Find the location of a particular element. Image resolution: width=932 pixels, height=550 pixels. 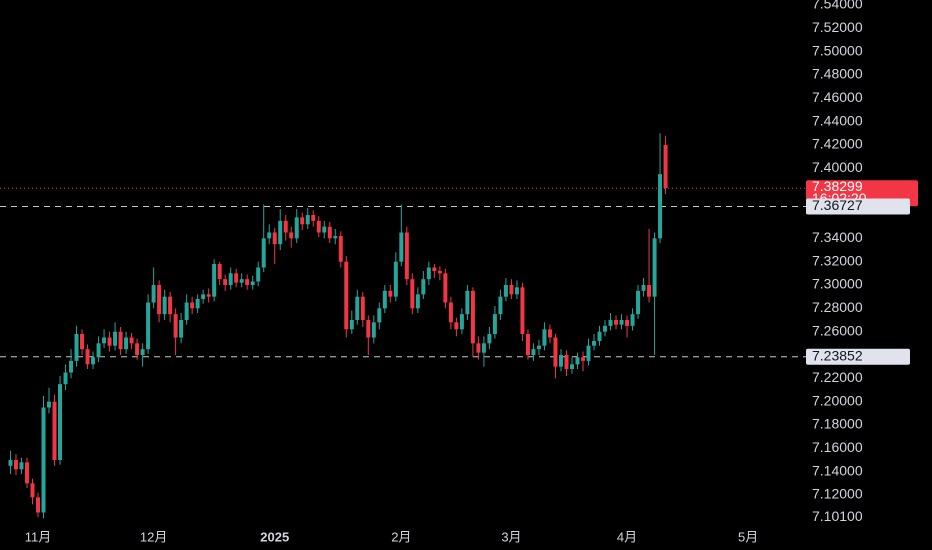

y-tick-label: 7.52000 is located at coordinates (837, 27).